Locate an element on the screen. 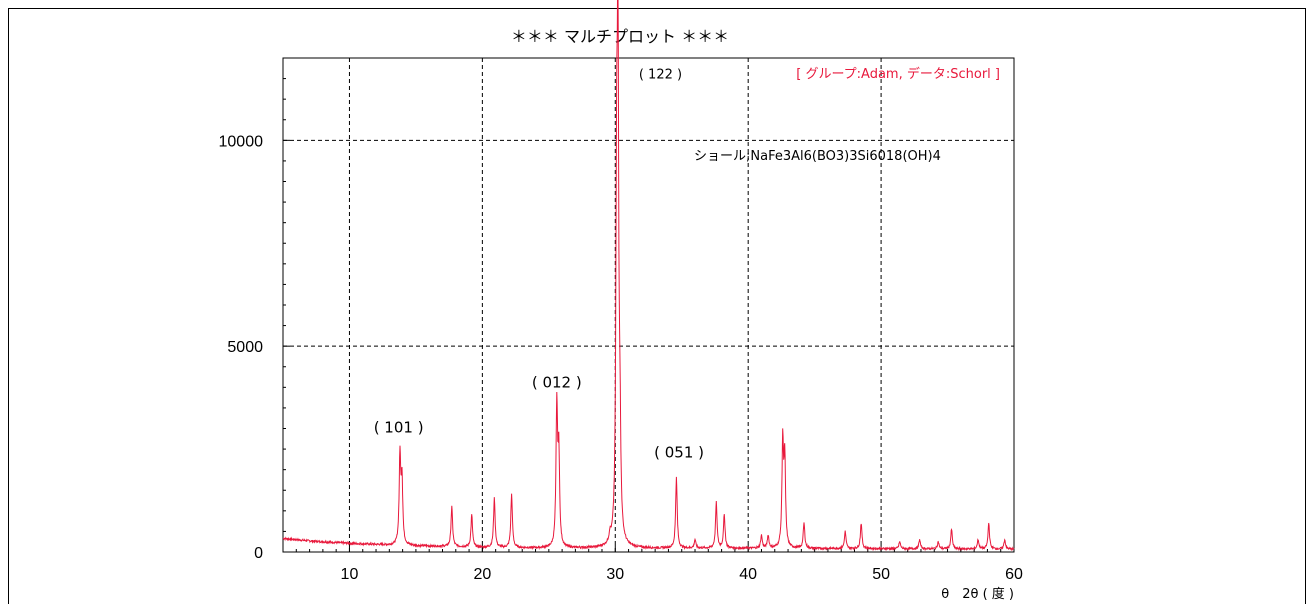 The width and height of the screenshot is (1314, 604). legend-text: [ グループ:Adam, データ:Schorl ] is located at coordinates (898, 74).